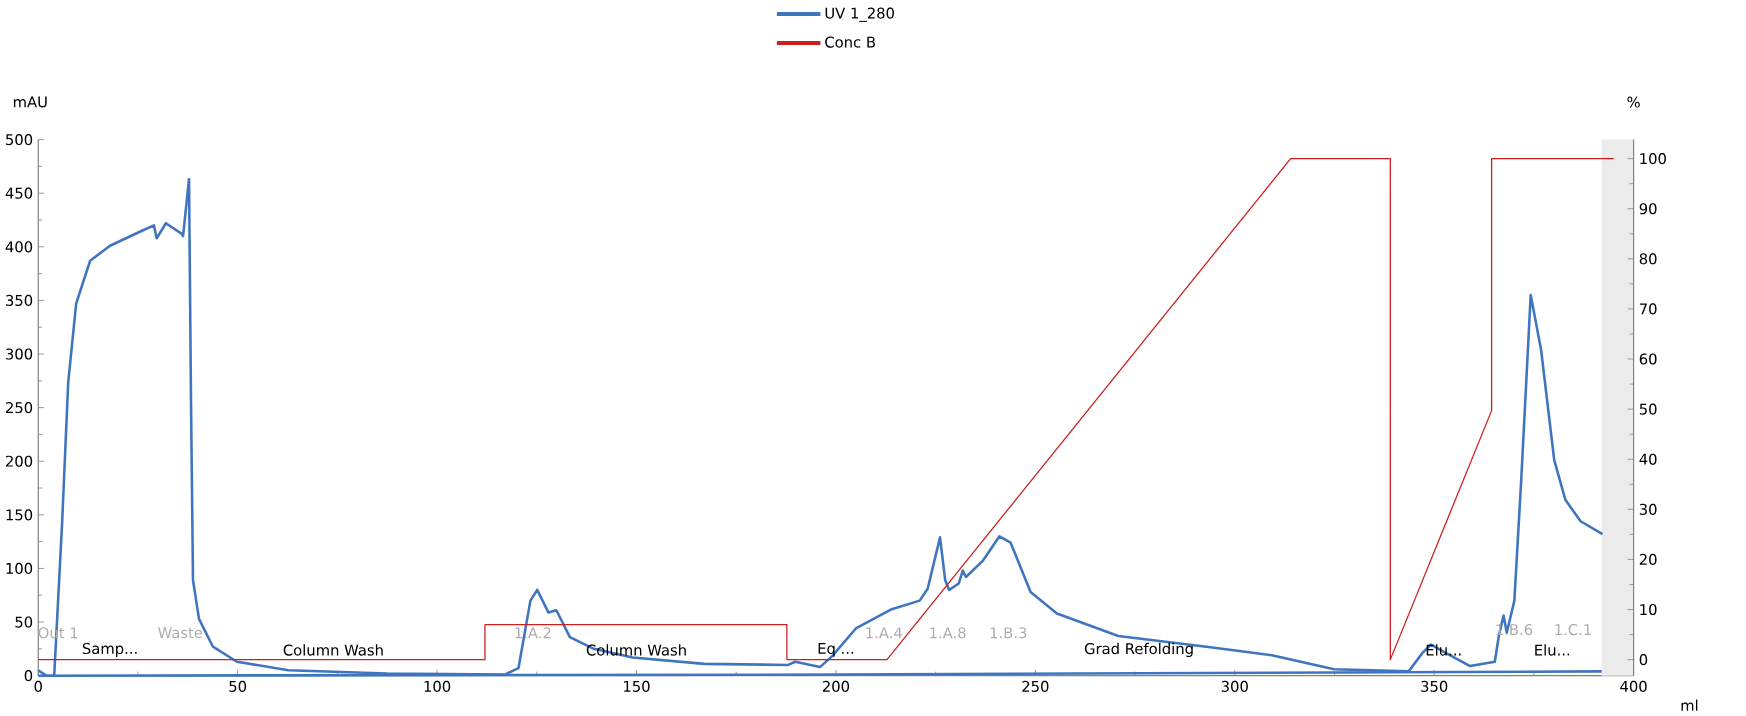 The height and width of the screenshot is (716, 1746). Describe the element at coordinates (1633, 686) in the screenshot. I see `x-tick-label: 400` at that location.